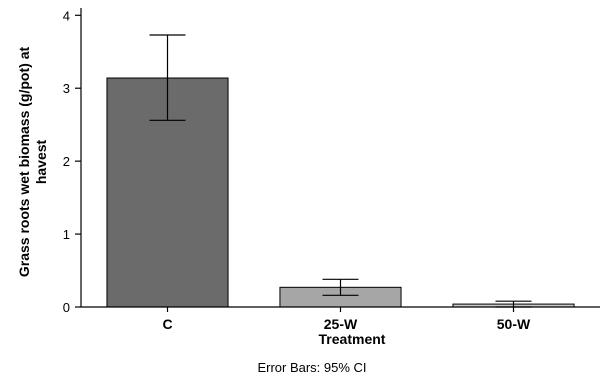  I want to click on y-axis: 0 1 2 3 4, so click(72, 161).